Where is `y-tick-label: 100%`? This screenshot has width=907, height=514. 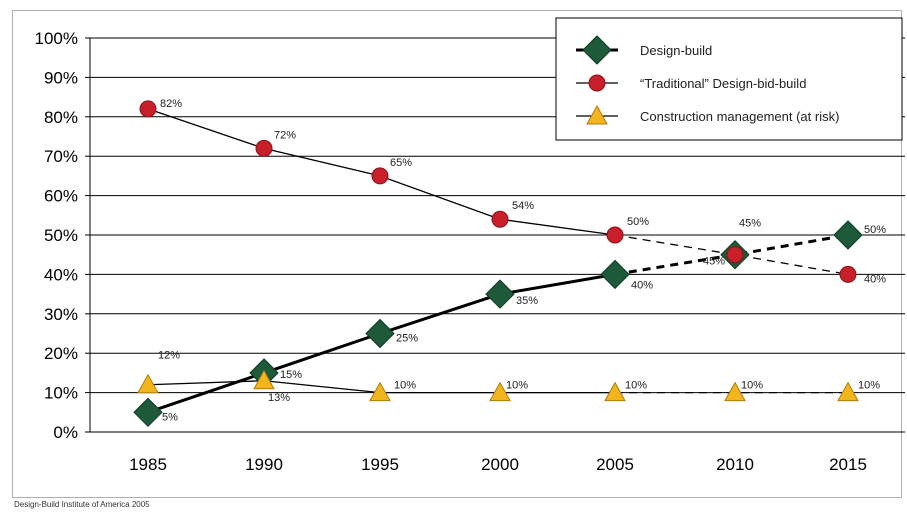 y-tick-label: 100% is located at coordinates (56, 38).